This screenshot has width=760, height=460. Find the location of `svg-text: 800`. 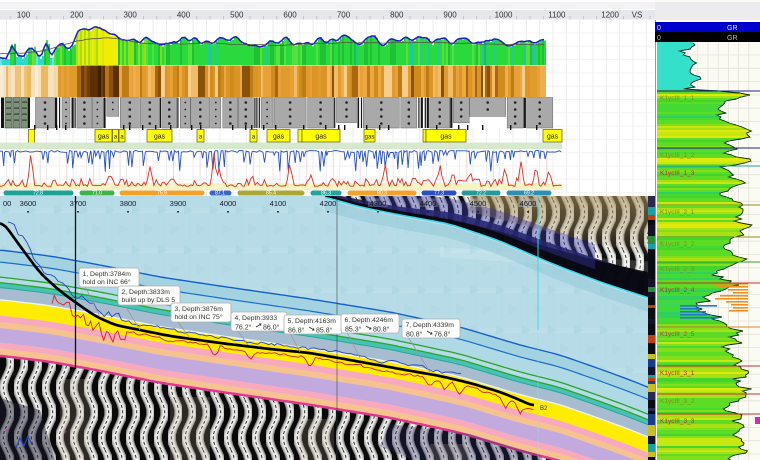

svg-text: 800 is located at coordinates (397, 15).